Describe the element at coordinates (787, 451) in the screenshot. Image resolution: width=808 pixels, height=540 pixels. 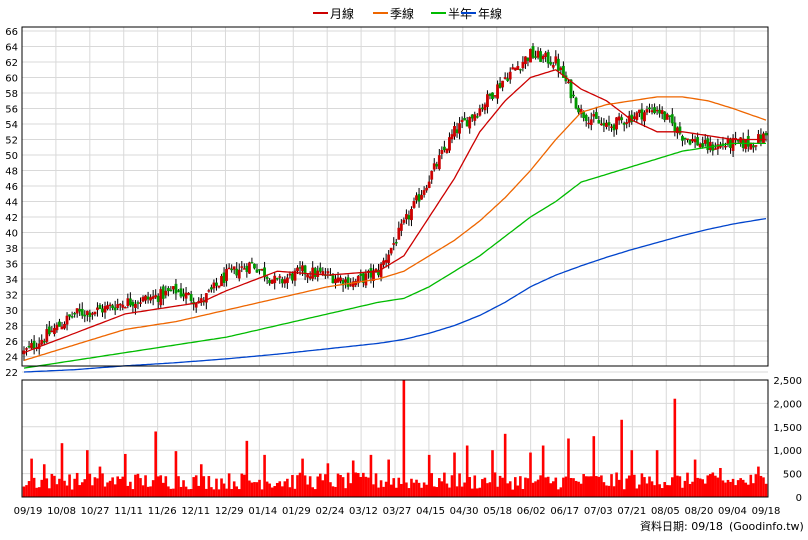
I see `volume-tick-label: 1,000` at that location.